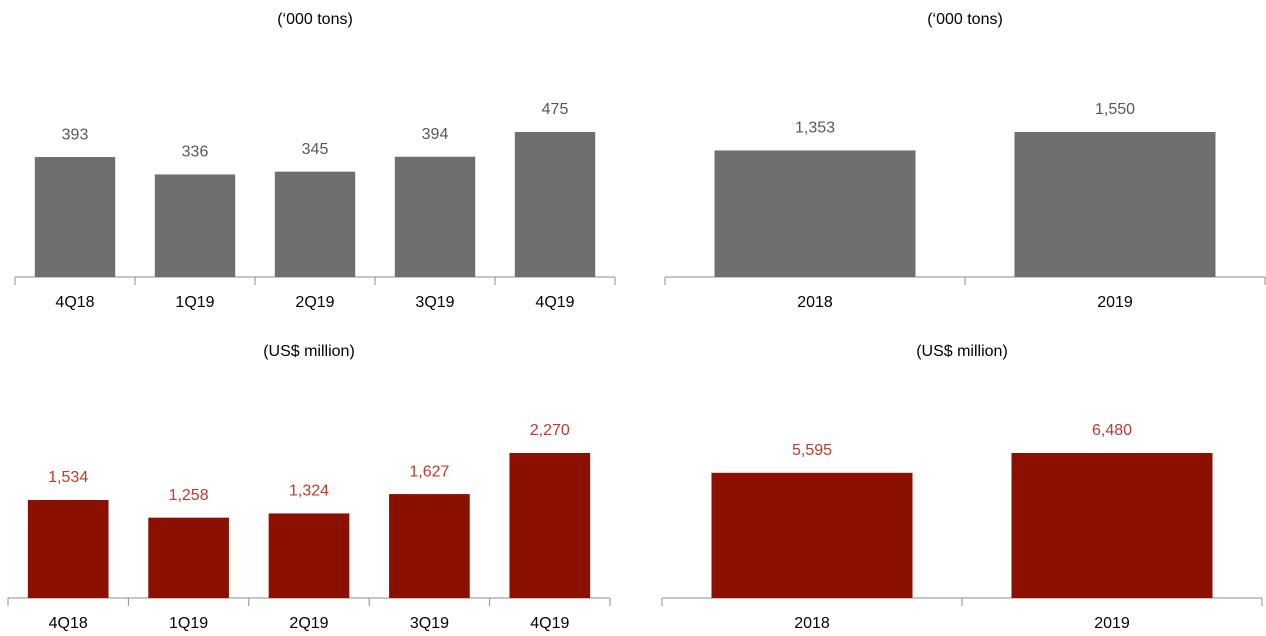 The image size is (1266, 636). Describe the element at coordinates (189, 495) in the screenshot. I see `value-label: 1,258` at that location.